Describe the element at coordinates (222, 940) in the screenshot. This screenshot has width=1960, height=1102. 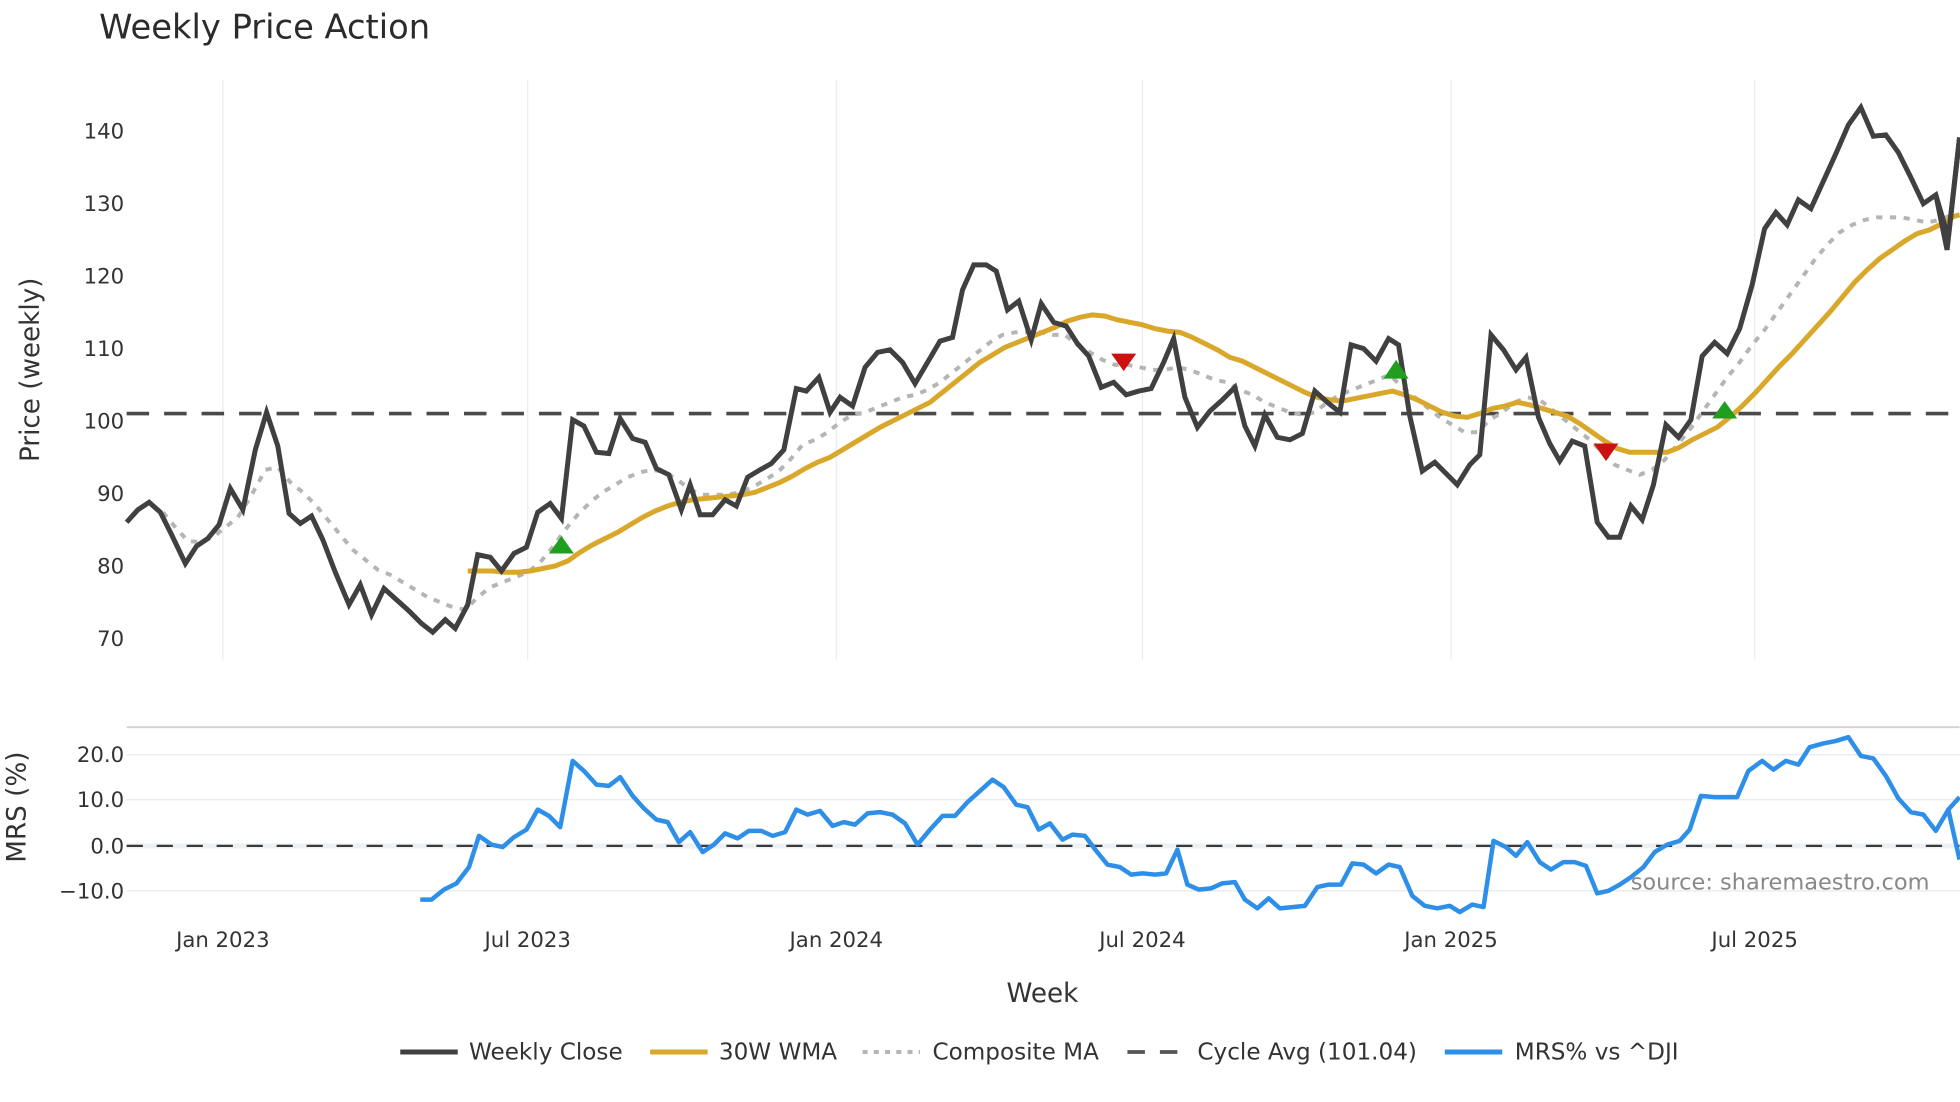
I see `x-tick: Jan 2023` at that location.